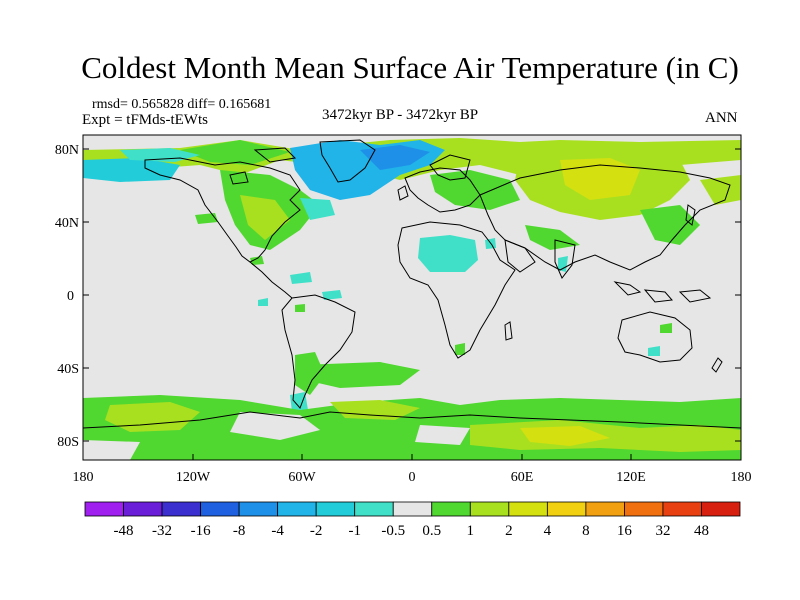 This screenshot has height=600, width=800. I want to click on lon-tick-label: 60W, so click(302, 477).